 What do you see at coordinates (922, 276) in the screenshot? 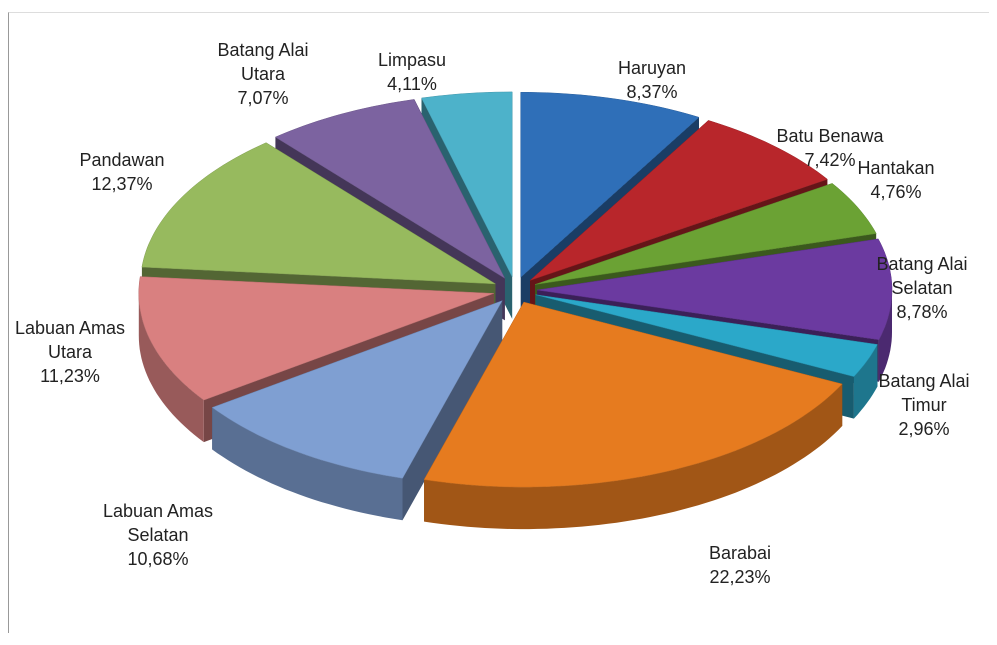
I see `category-name: Batang Alai Selatan` at bounding box center [922, 276].